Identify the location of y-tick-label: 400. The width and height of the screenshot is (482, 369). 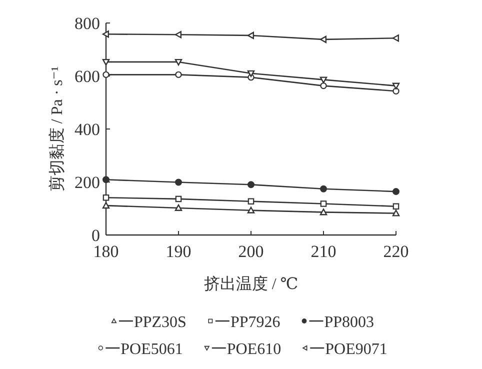
(87, 129).